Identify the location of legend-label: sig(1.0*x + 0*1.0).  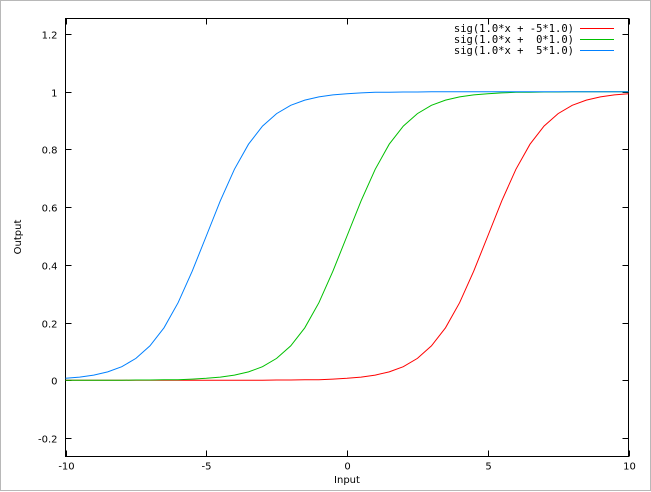
(514, 40).